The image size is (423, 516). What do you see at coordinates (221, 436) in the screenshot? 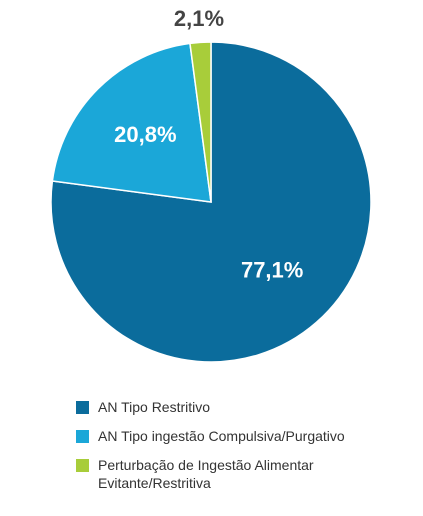
I see `legend-label: AN Tipo ingestão Compulsiva/Purgativo` at bounding box center [221, 436].